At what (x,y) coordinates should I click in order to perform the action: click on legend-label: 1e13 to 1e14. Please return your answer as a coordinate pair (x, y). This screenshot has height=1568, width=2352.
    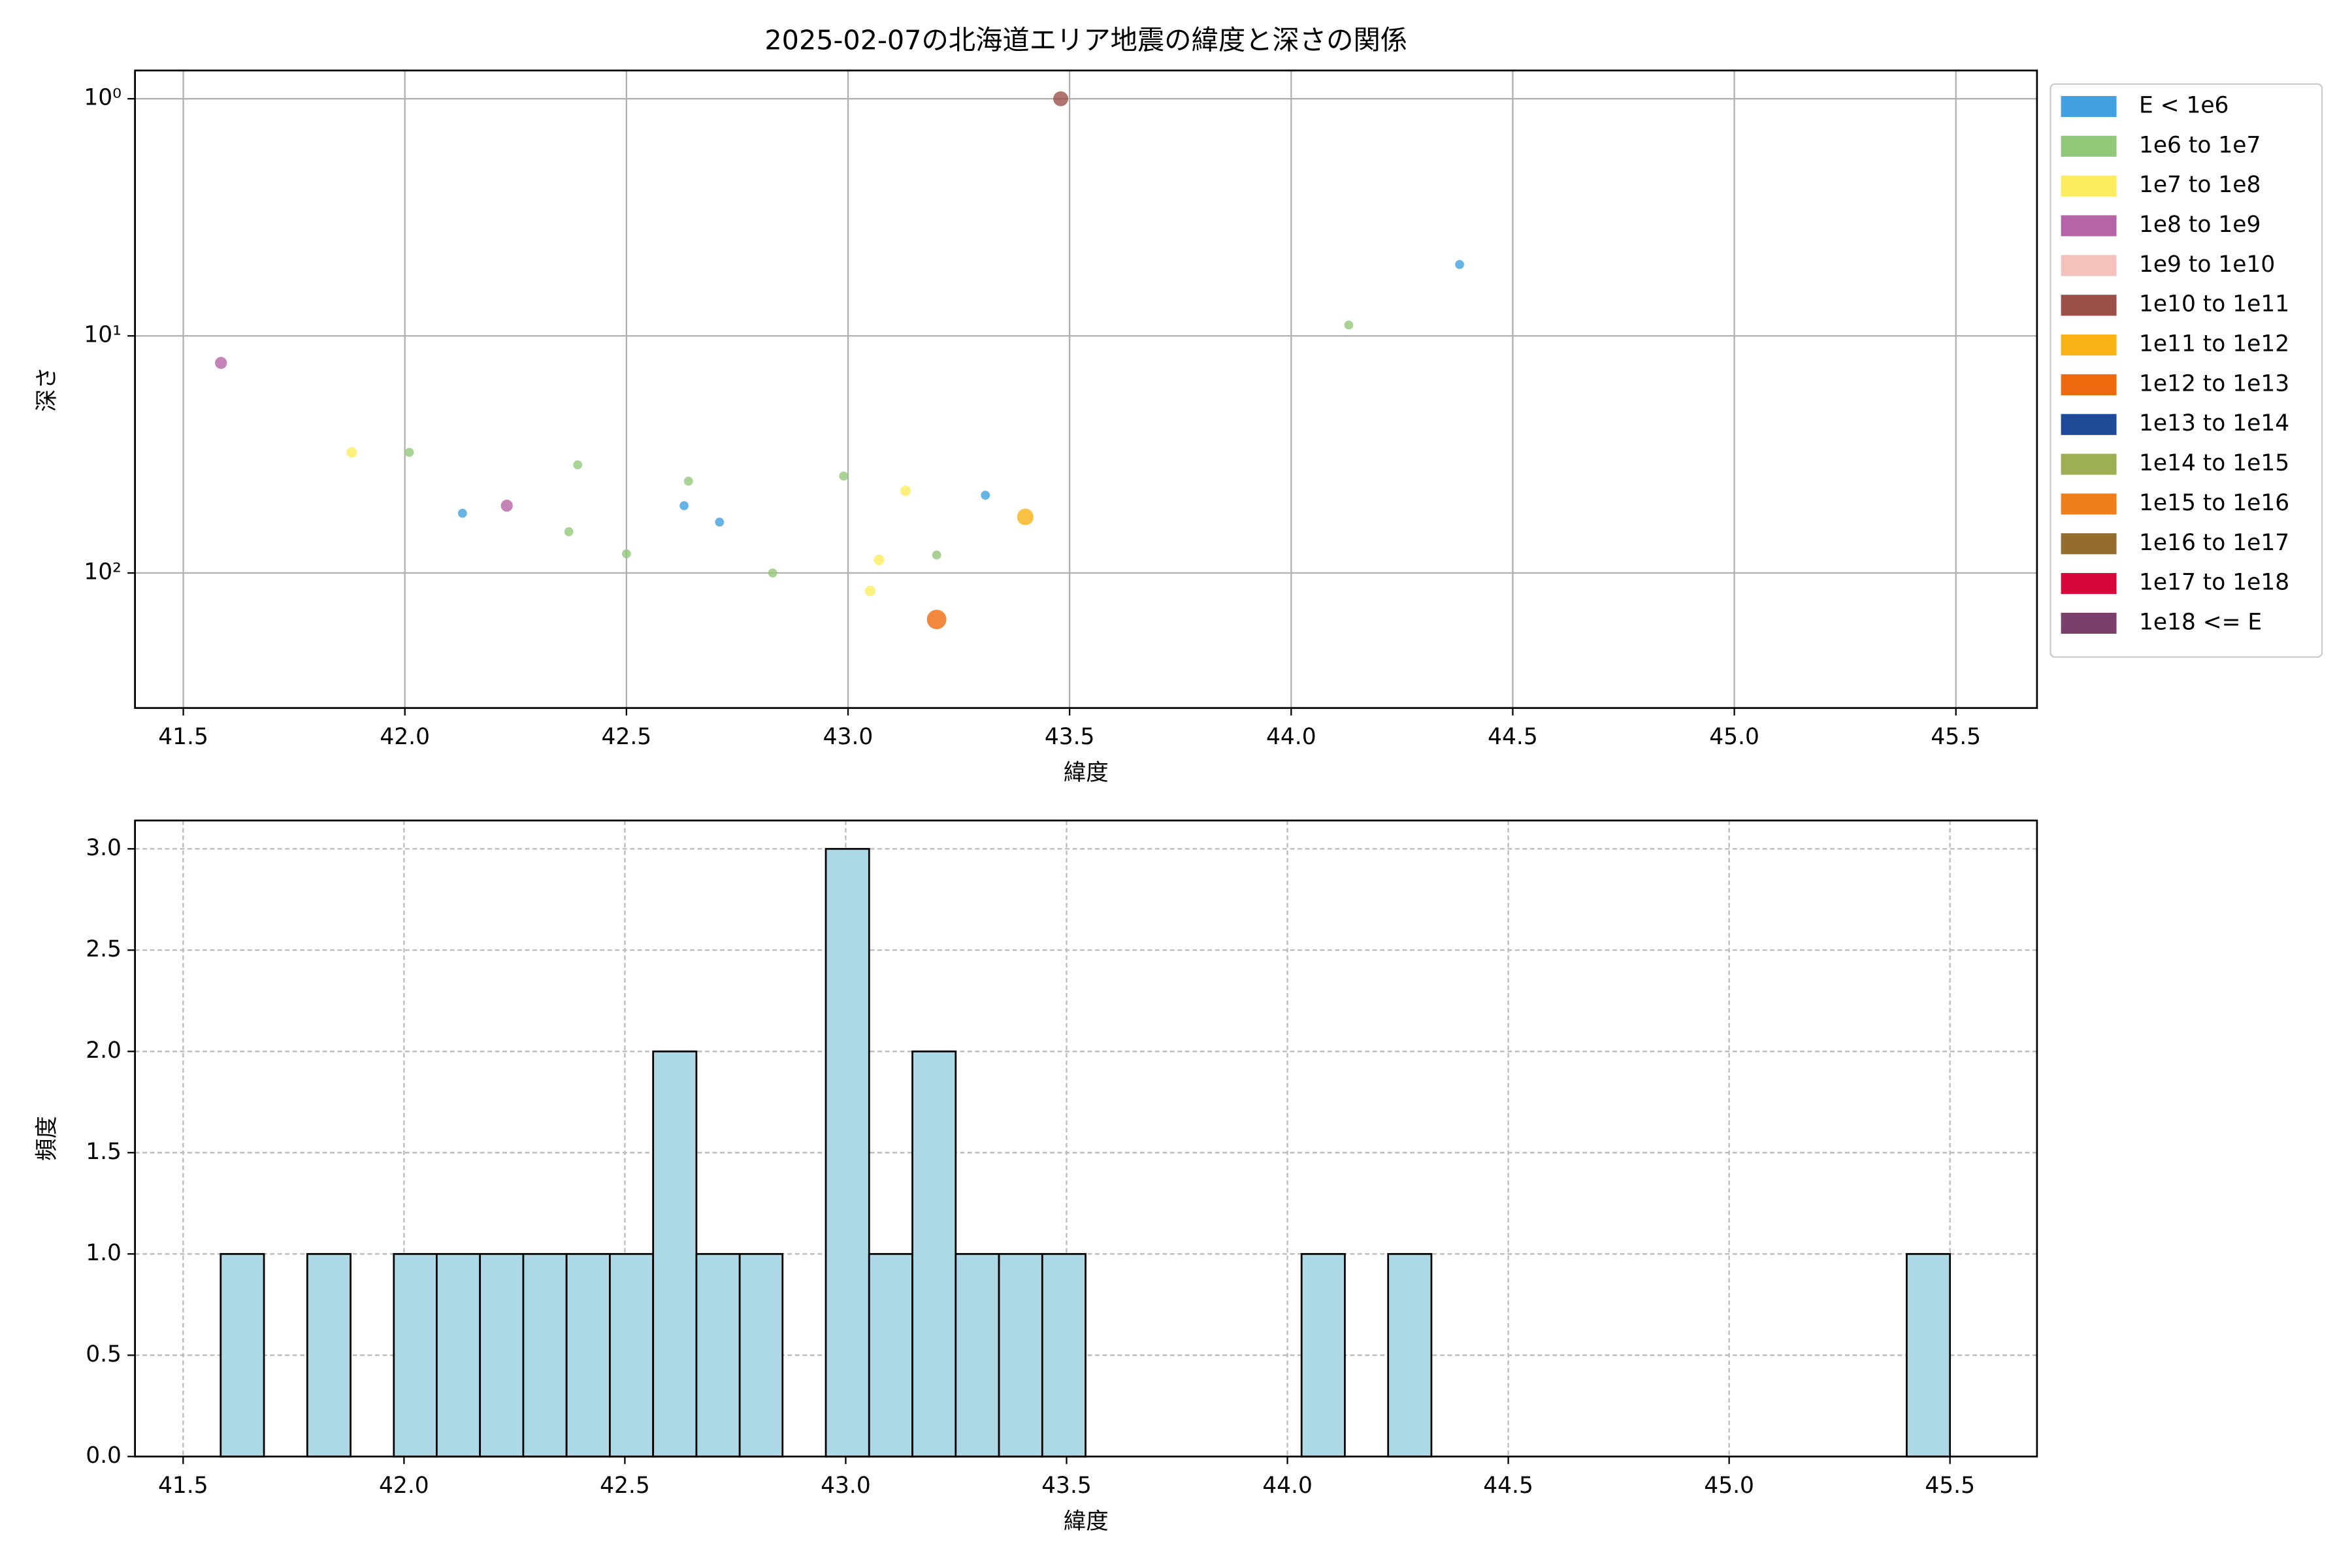
    Looking at the image, I should click on (2214, 423).